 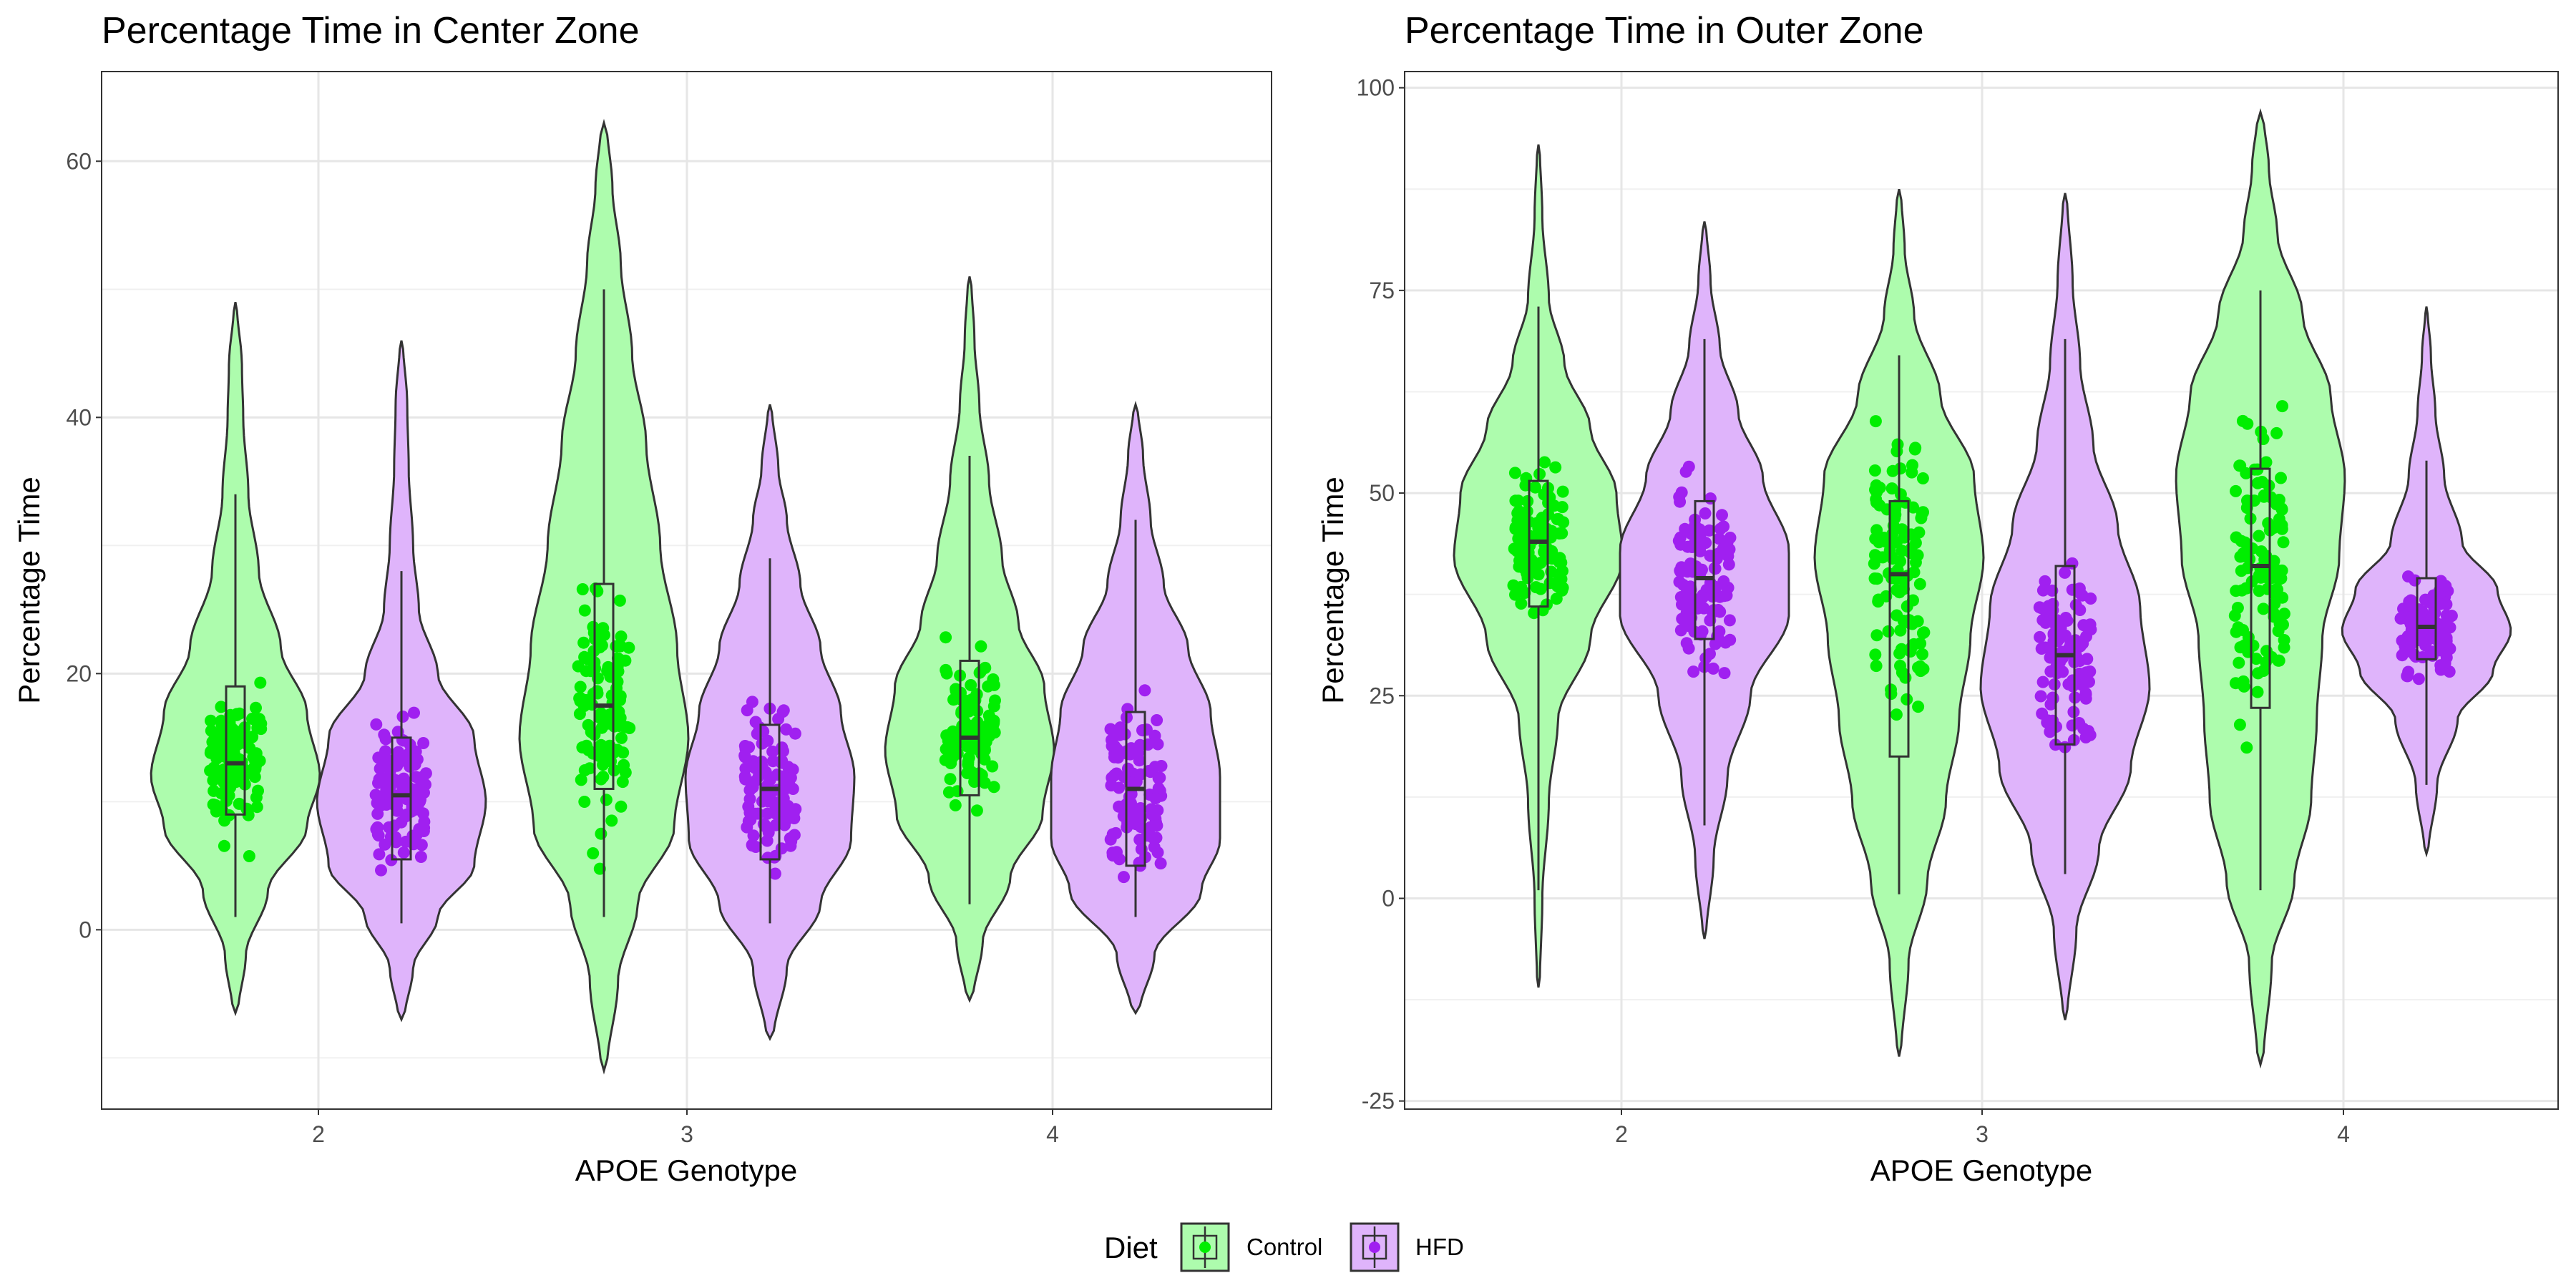 What do you see at coordinates (1982, 1128) in the screenshot?
I see `x-tick-labels: 2 3 4` at bounding box center [1982, 1128].